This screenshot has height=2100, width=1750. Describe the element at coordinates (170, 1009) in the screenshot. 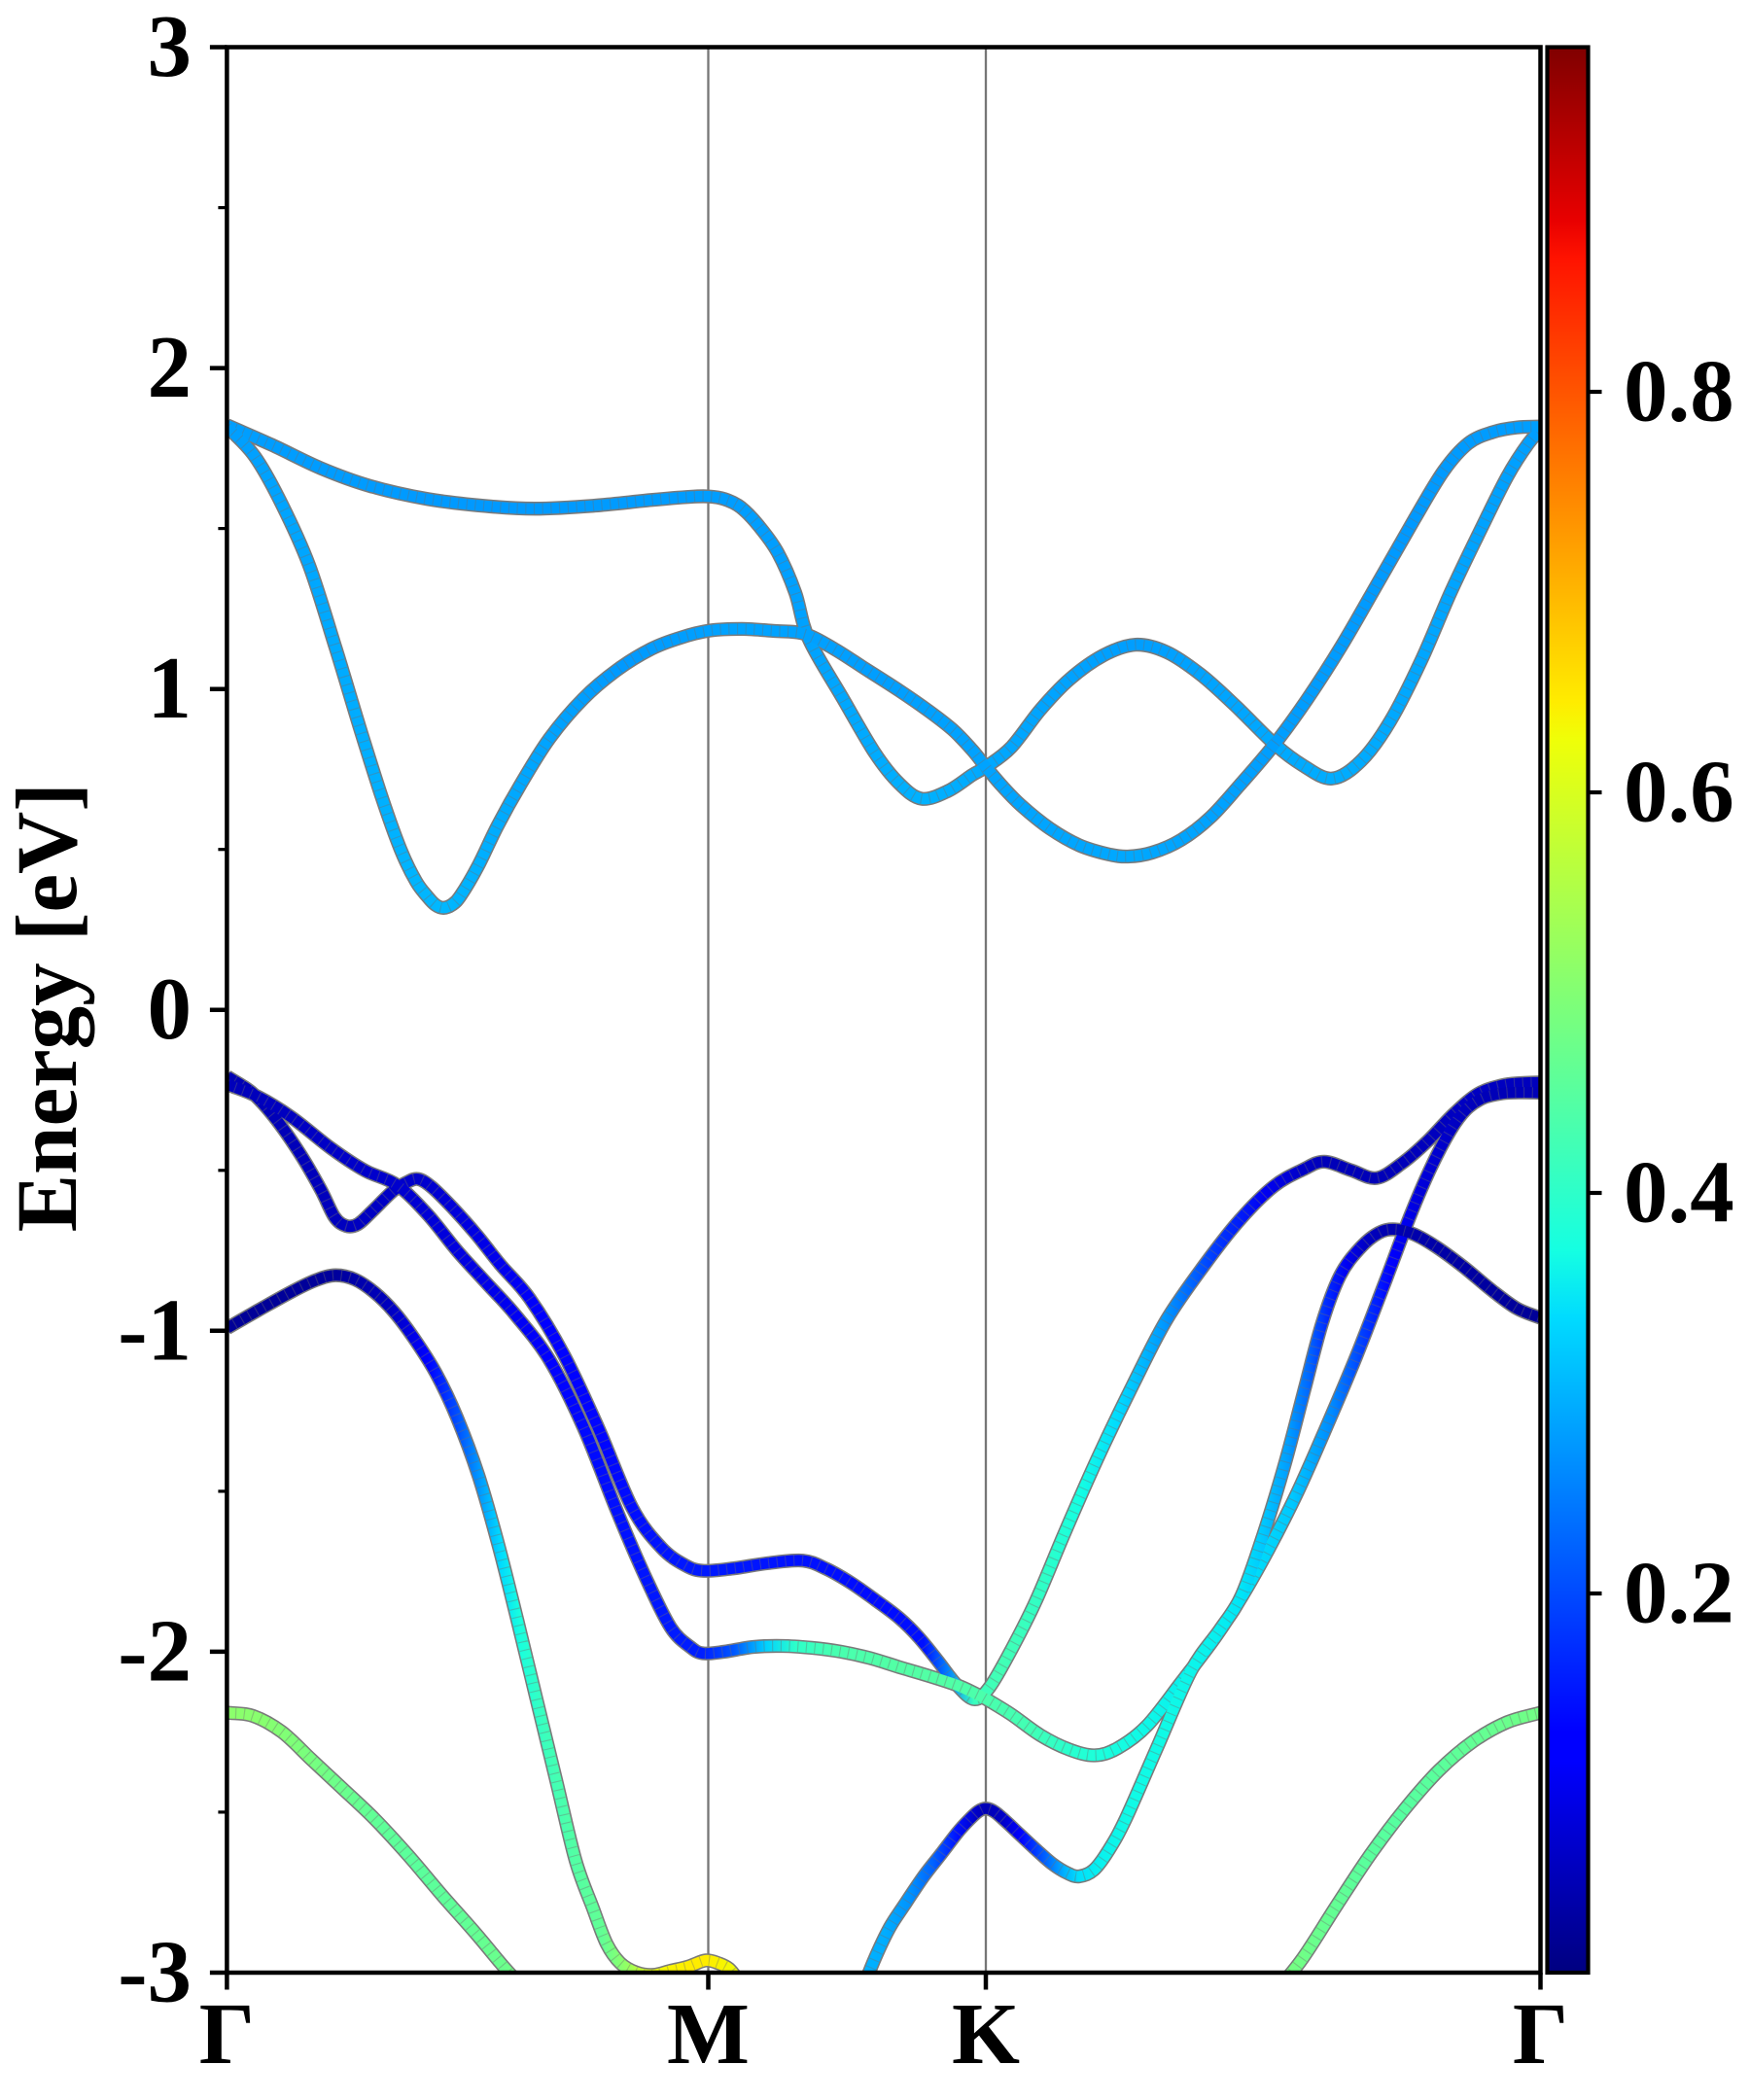

I see `svg-text: 0` at that location.